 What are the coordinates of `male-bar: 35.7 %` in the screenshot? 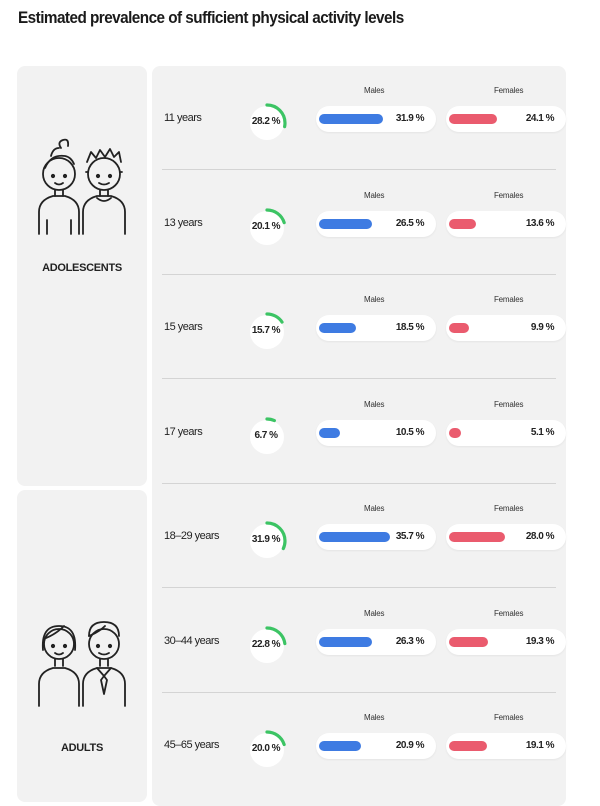 It's located at (376, 537).